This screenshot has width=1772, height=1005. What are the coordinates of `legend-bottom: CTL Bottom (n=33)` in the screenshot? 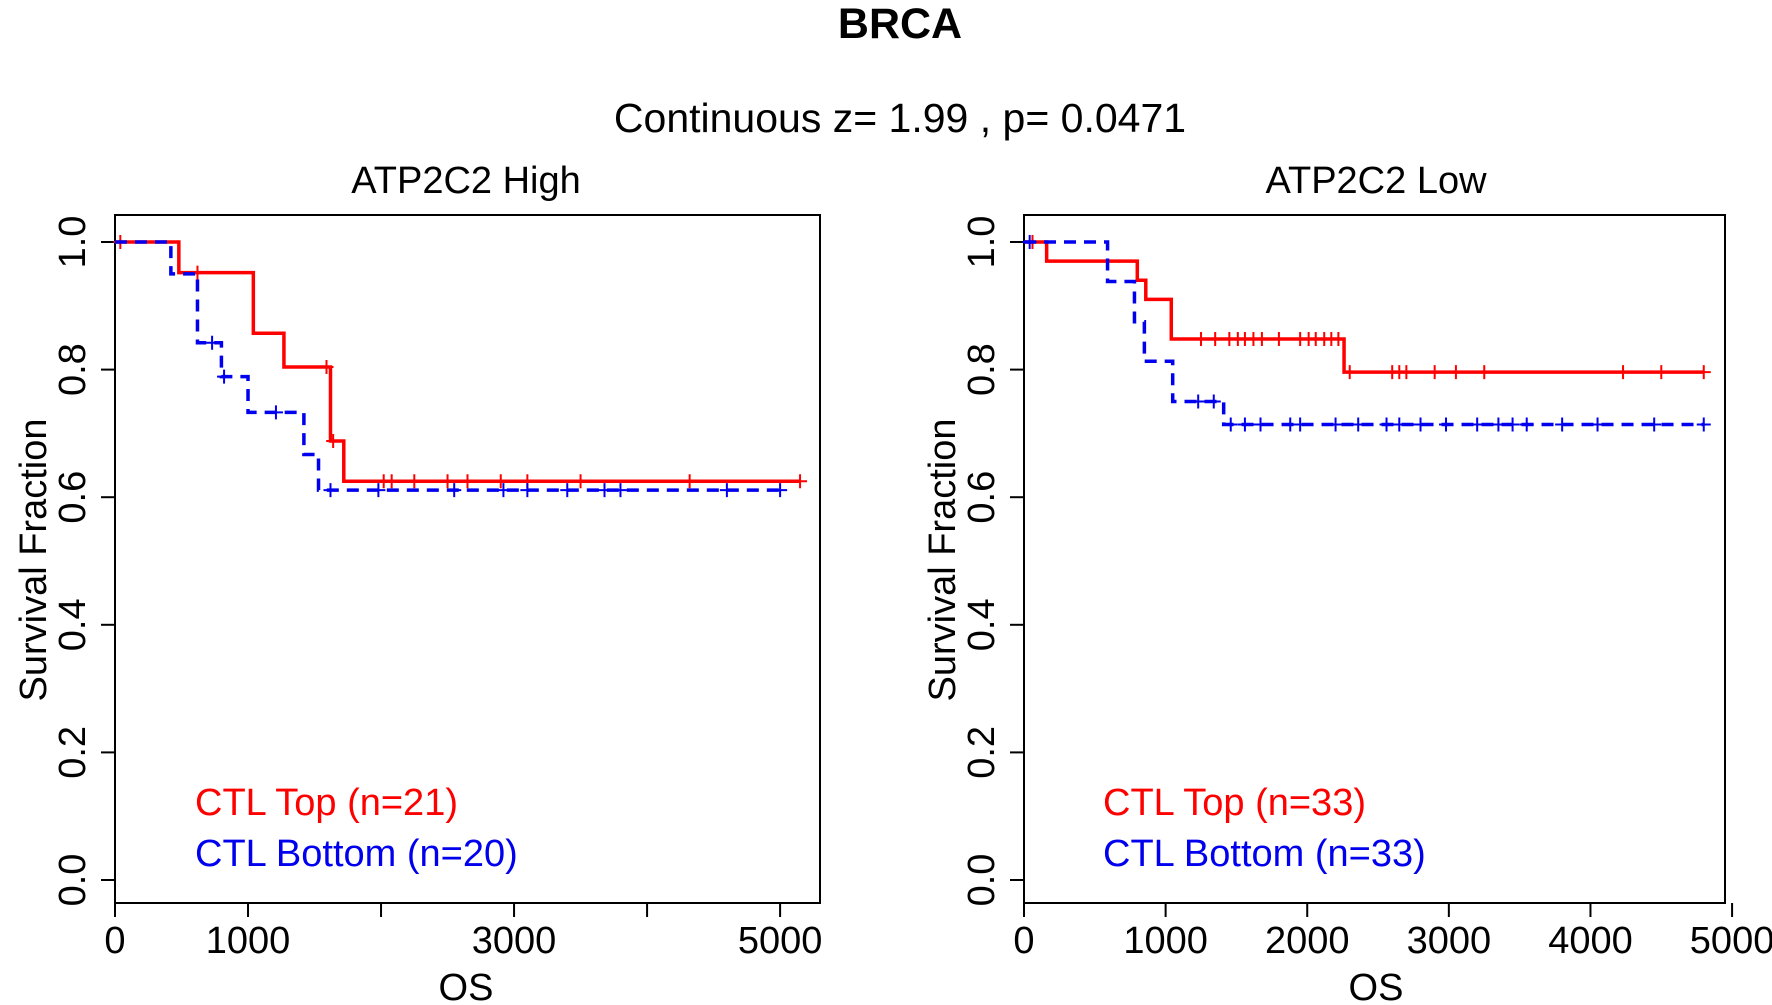 It's located at (1264, 854).